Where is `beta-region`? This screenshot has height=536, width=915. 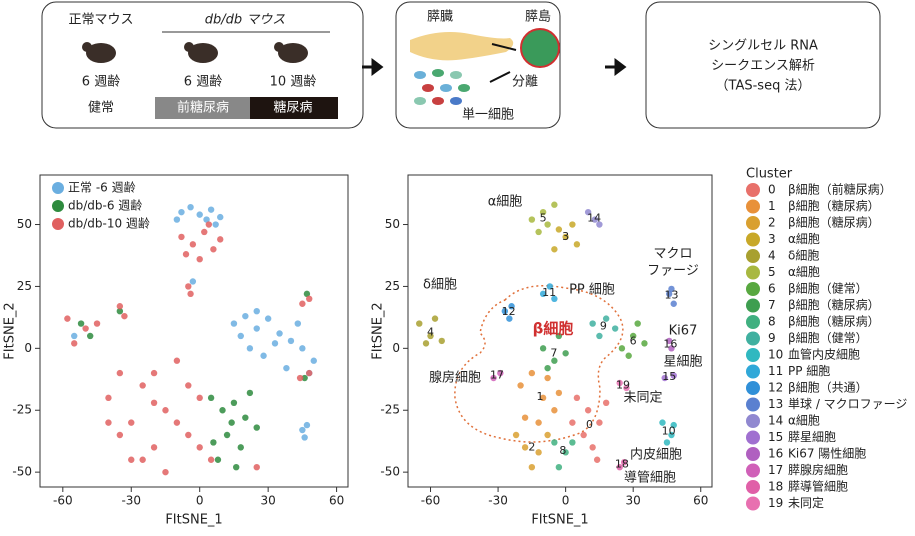 beta-region is located at coordinates (539, 364).